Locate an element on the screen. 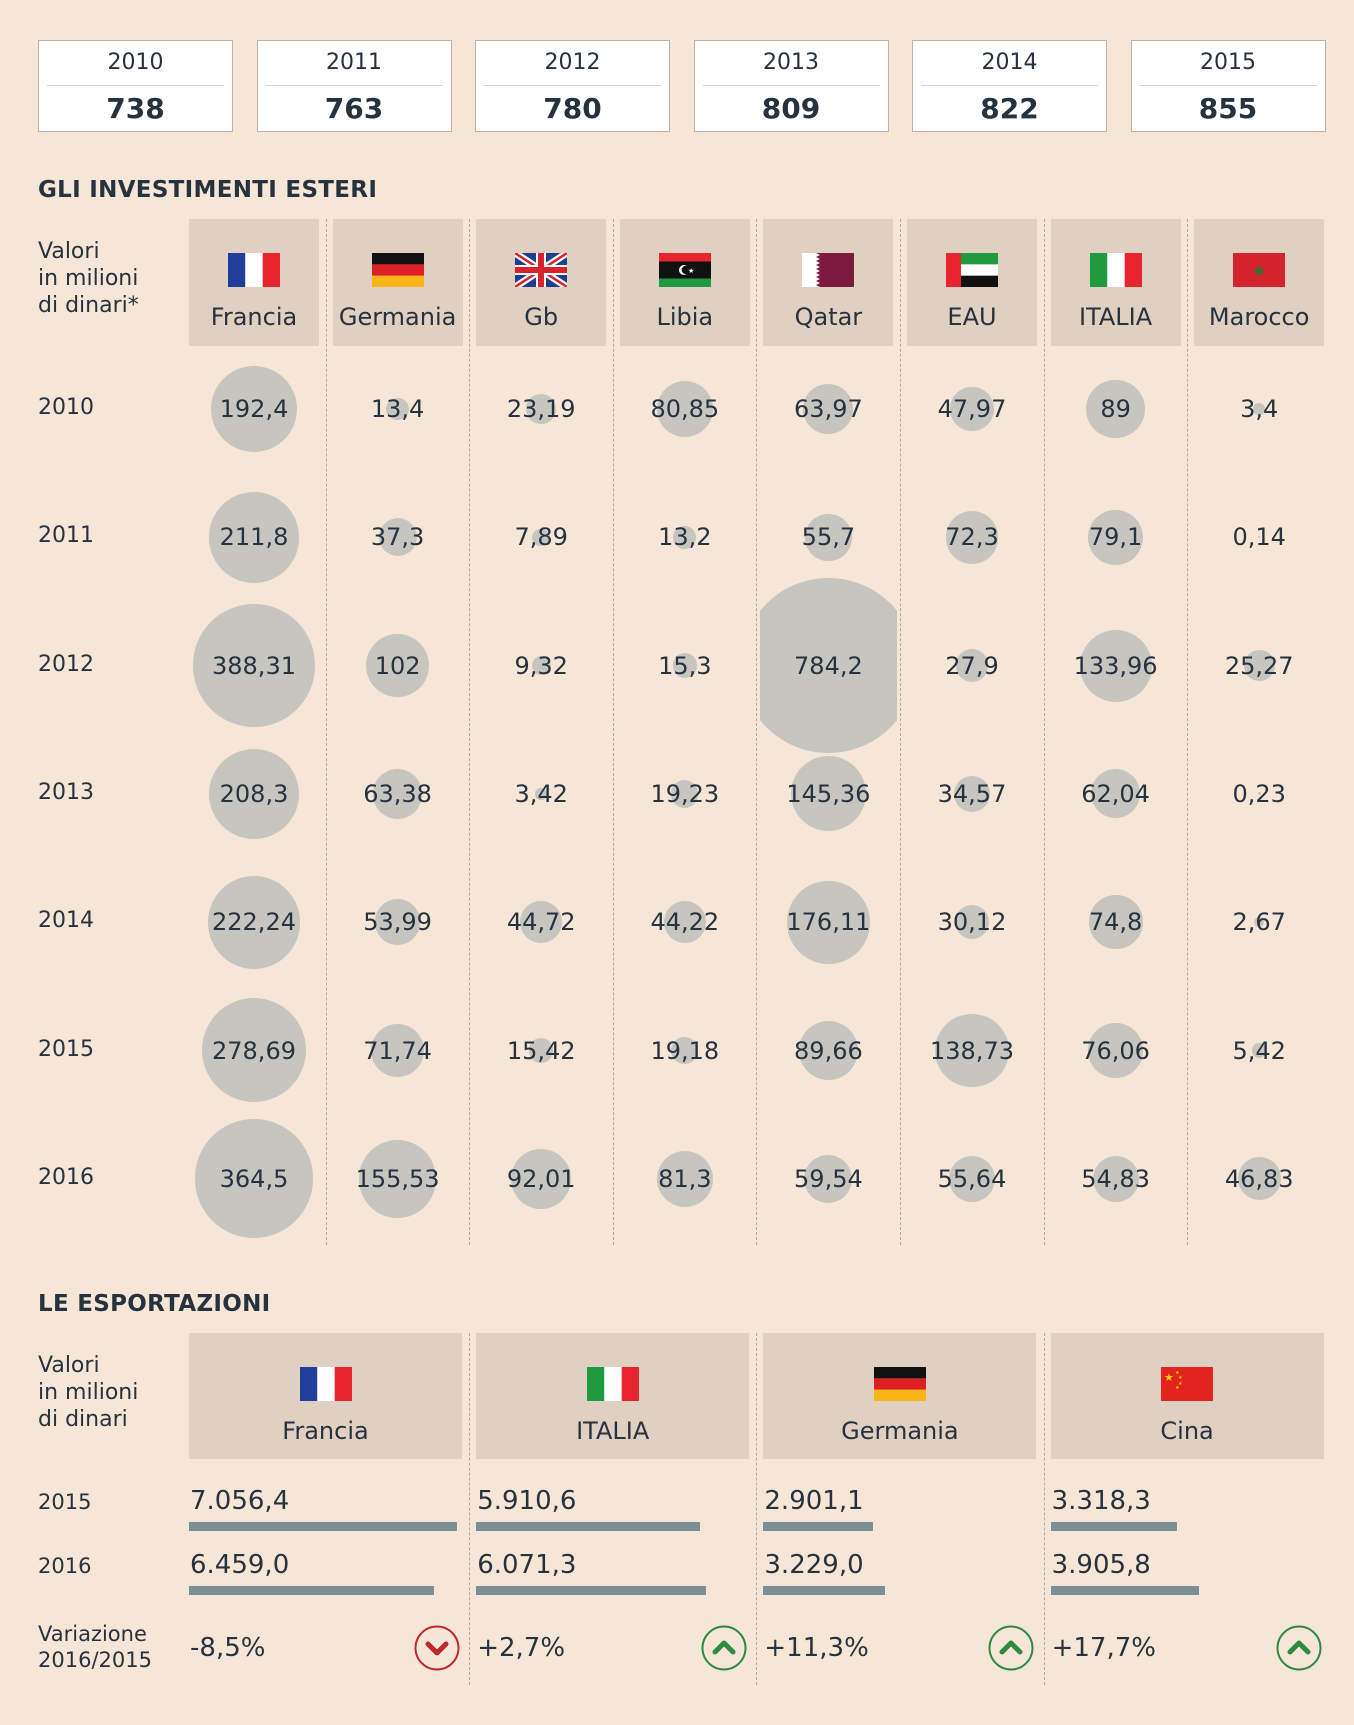  bubble-value: 9,32 is located at coordinates (541, 665).